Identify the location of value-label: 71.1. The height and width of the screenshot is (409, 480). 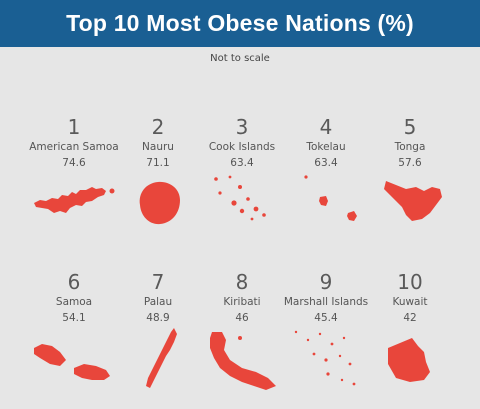
(158, 163).